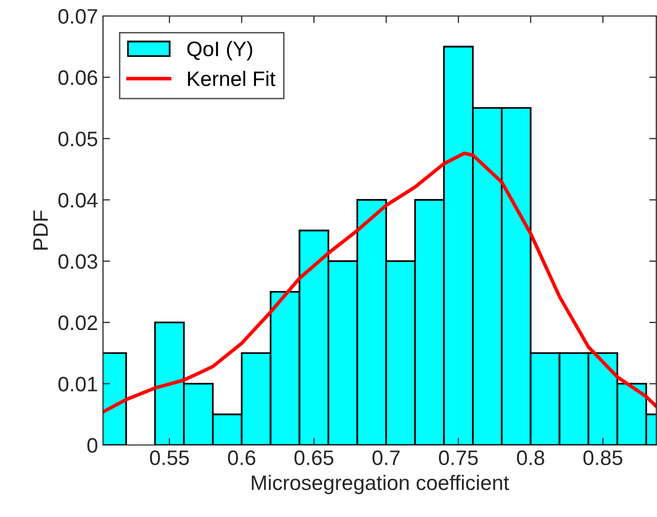 The image size is (657, 517). What do you see at coordinates (169, 458) in the screenshot?
I see `x-tick-label: 0.55` at bounding box center [169, 458].